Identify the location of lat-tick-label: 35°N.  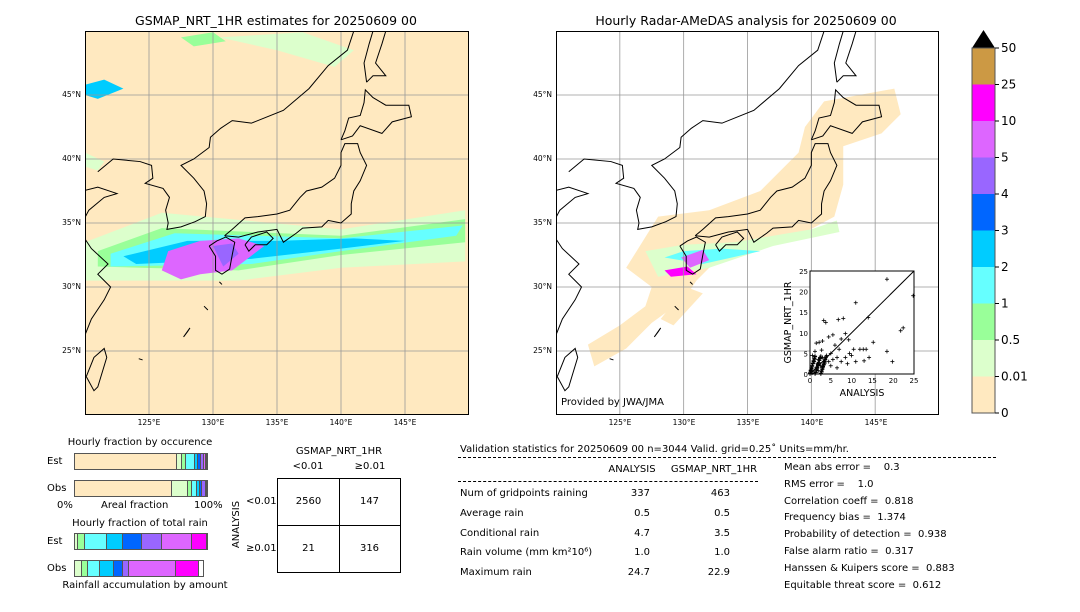
(71, 222).